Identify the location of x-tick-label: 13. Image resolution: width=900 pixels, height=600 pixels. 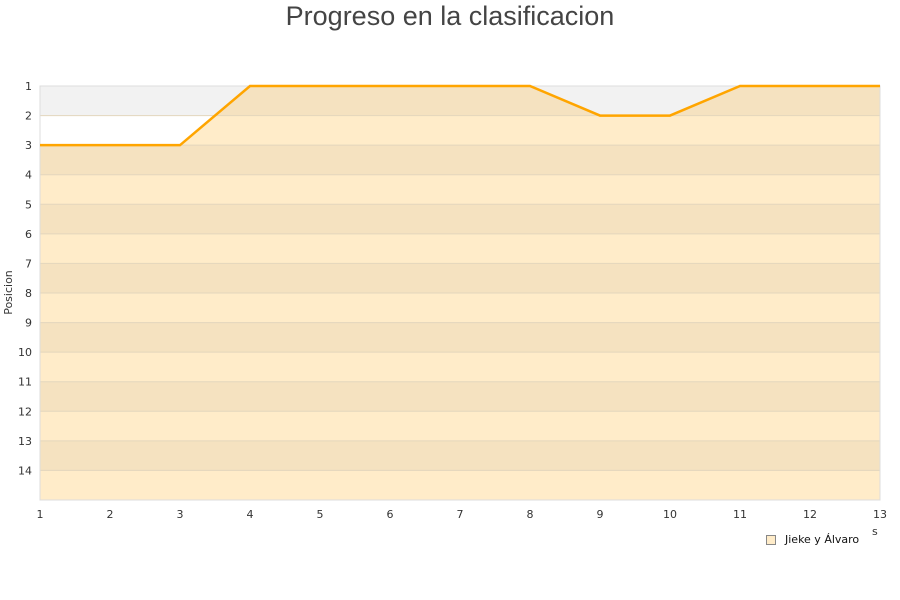
(880, 514).